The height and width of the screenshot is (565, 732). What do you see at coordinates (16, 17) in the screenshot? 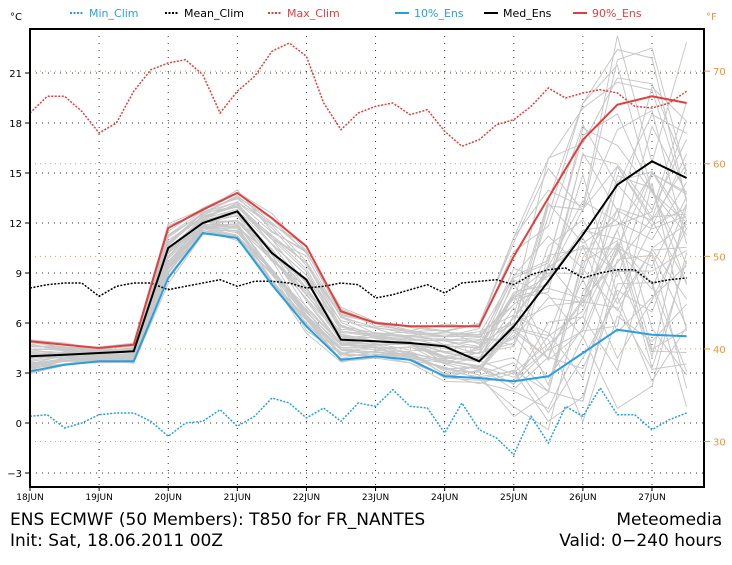
I see `y-unit-celsius: °C` at bounding box center [16, 17].